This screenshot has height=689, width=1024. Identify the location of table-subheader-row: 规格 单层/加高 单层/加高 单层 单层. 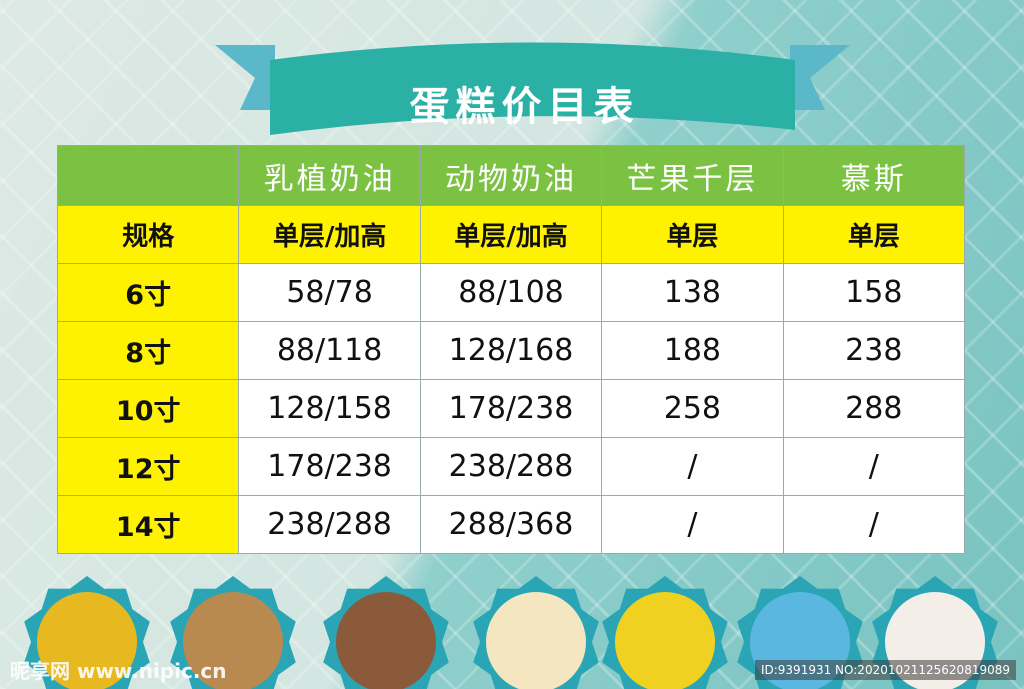
(511, 234).